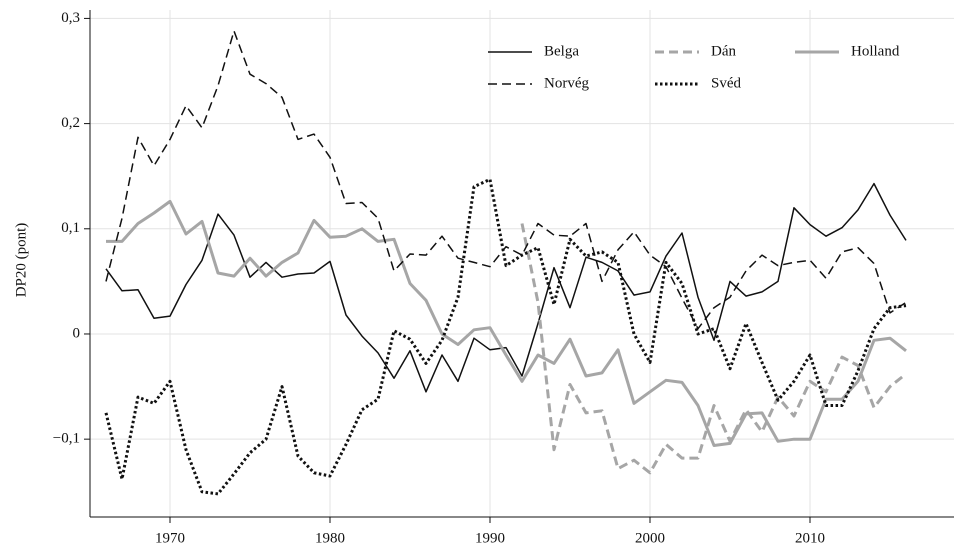 The width and height of the screenshot is (970, 552). What do you see at coordinates (875, 51) in the screenshot?
I see `legend-label: Holland` at bounding box center [875, 51].